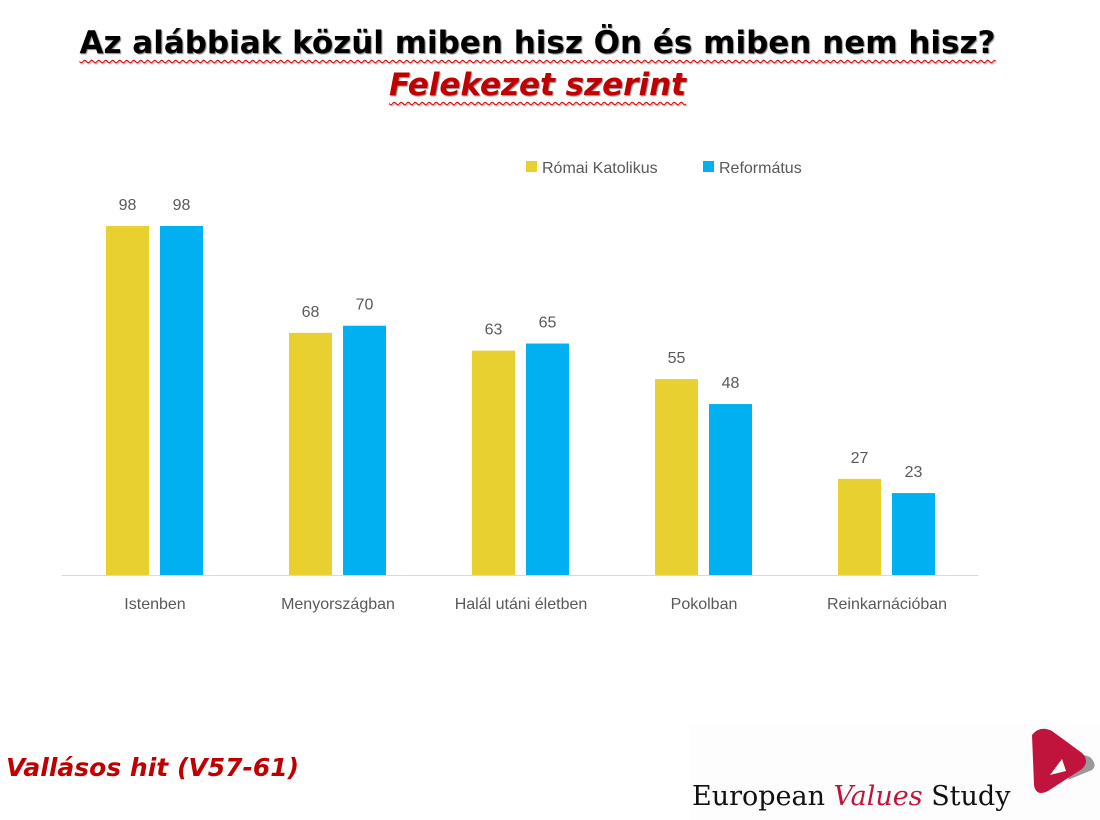 Image resolution: width=1100 pixels, height=820 pixels. I want to click on evs-logo-mark, so click(1063, 760).